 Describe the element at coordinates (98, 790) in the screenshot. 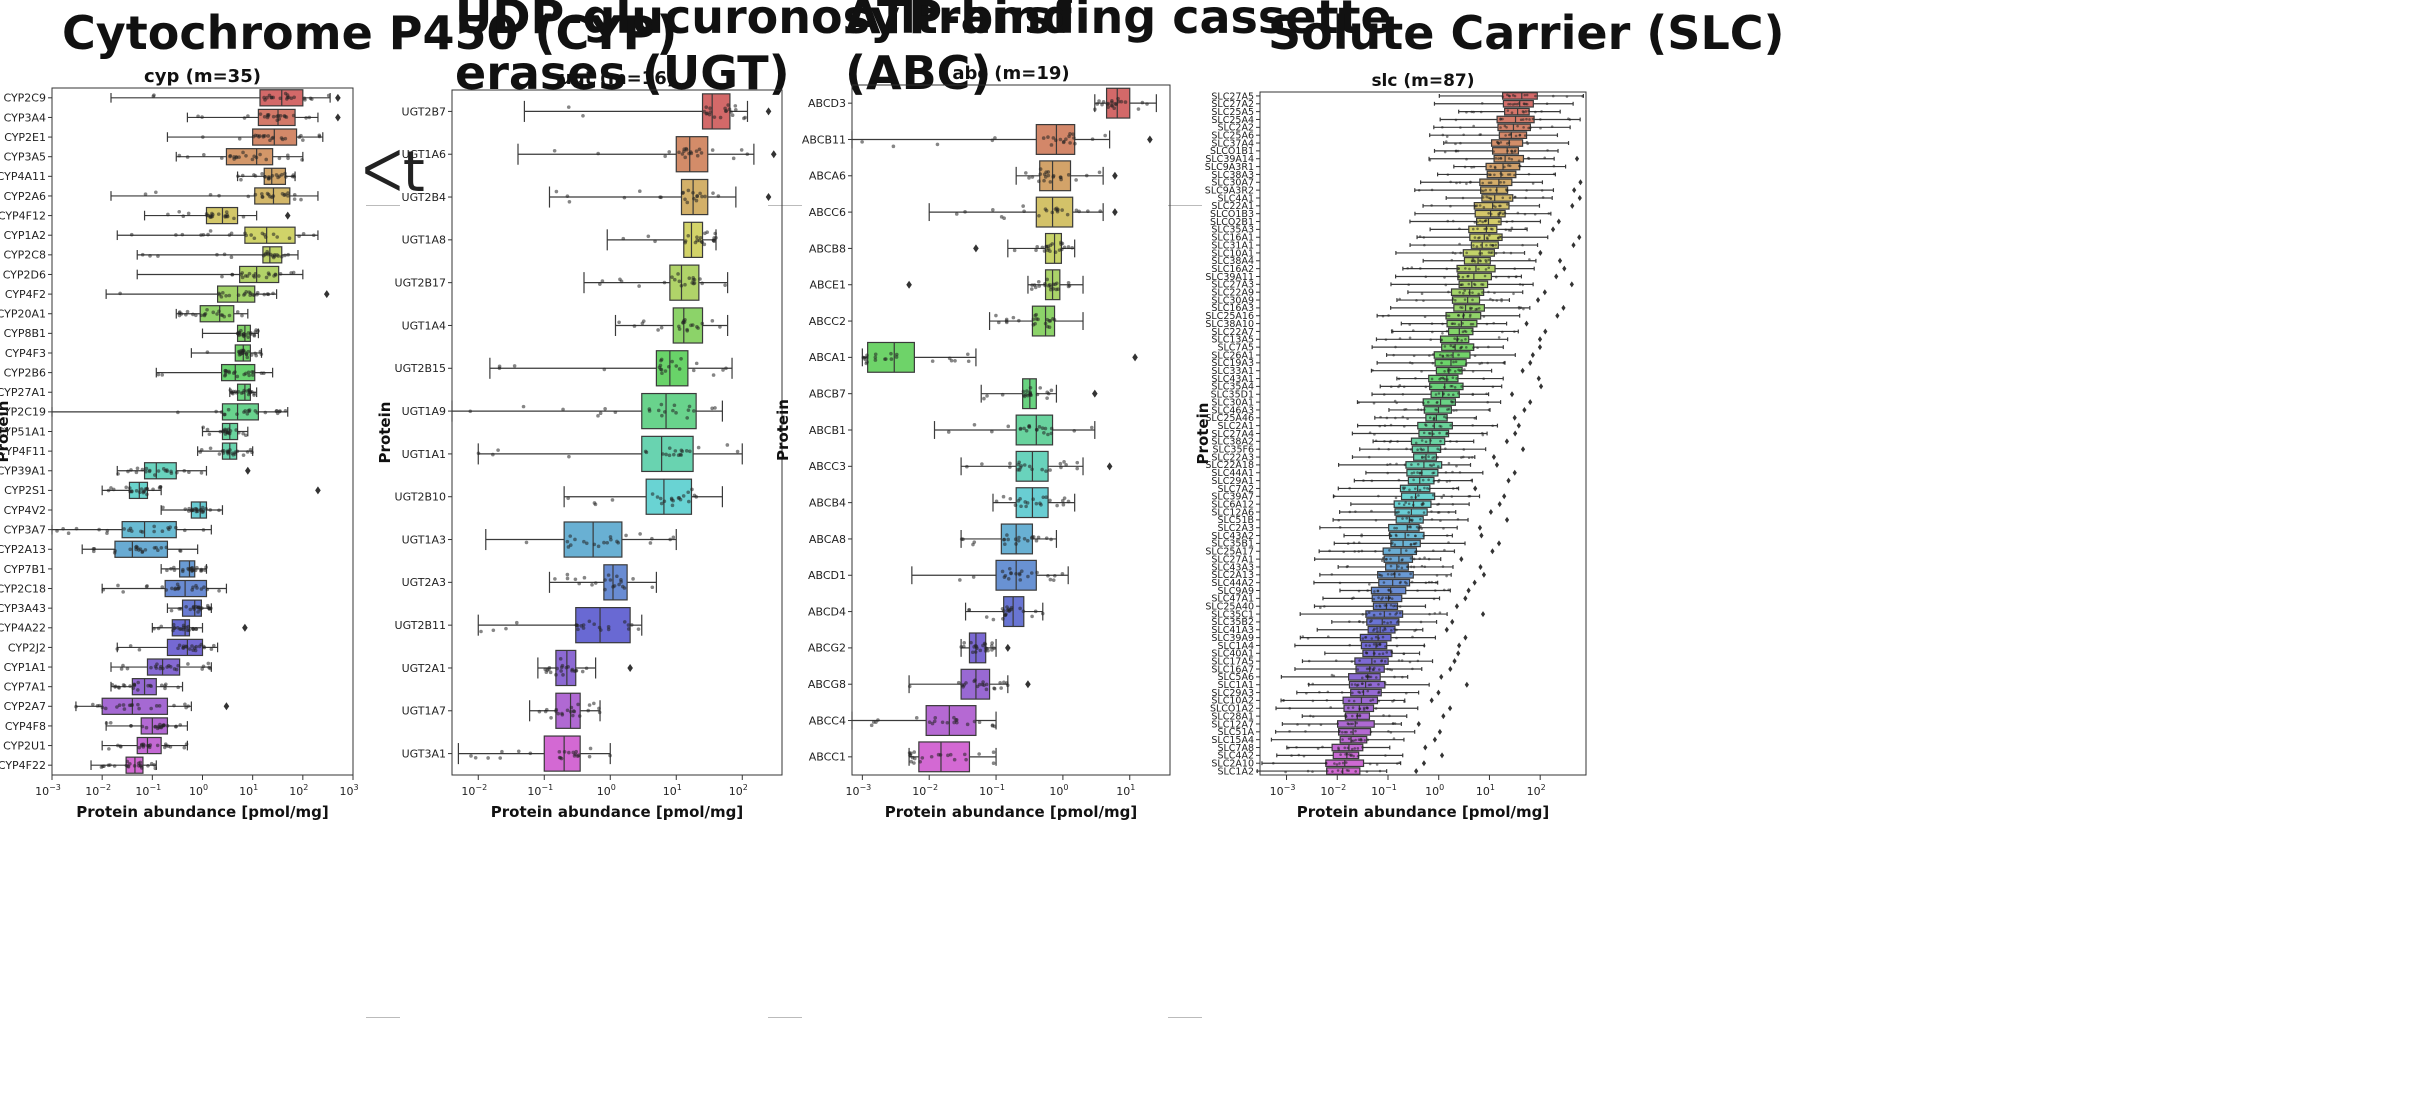

I see `x-tick-label: 10−2` at that location.